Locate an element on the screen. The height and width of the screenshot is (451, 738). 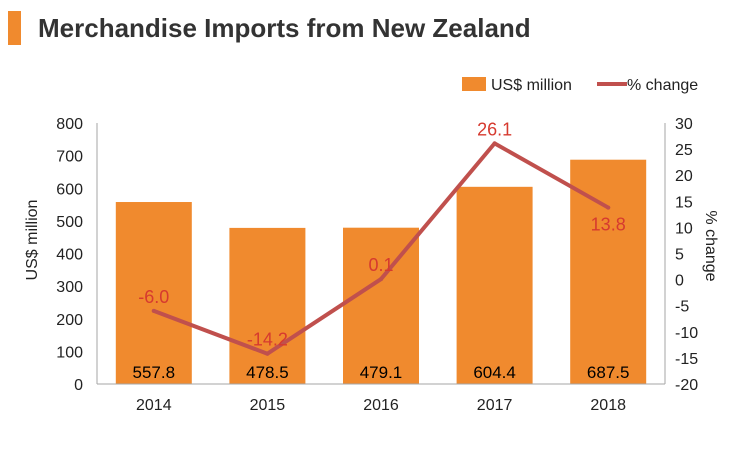
y2-tick-label: 20 is located at coordinates (684, 176).